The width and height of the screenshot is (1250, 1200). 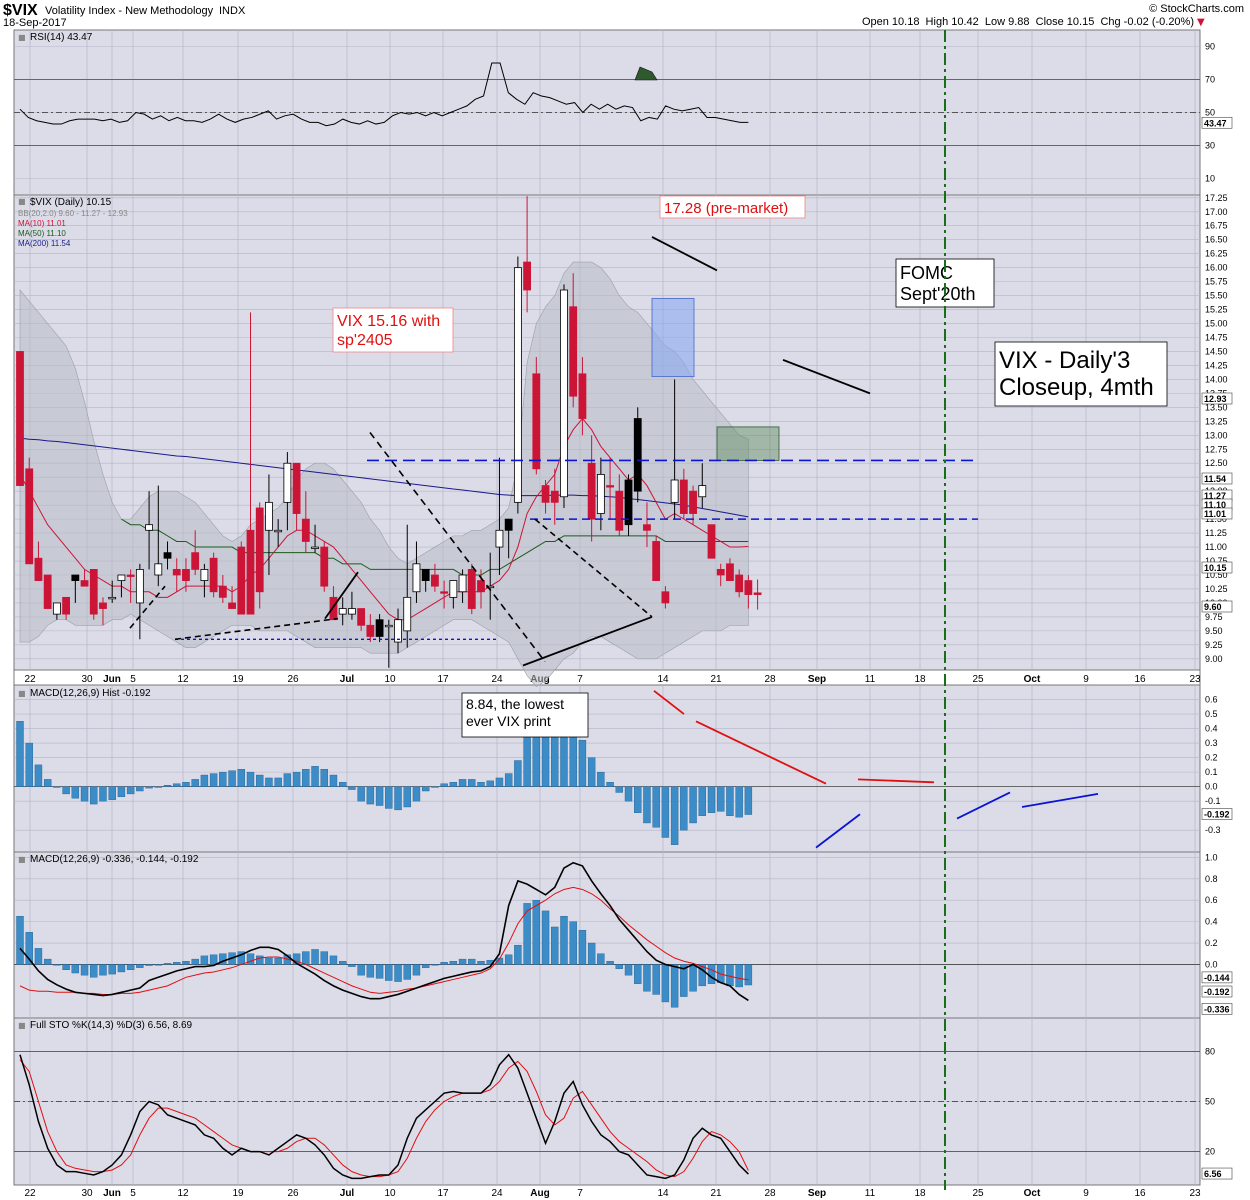 What do you see at coordinates (1216, 561) in the screenshot?
I see `y-axis-tick-label: 10.75` at bounding box center [1216, 561].